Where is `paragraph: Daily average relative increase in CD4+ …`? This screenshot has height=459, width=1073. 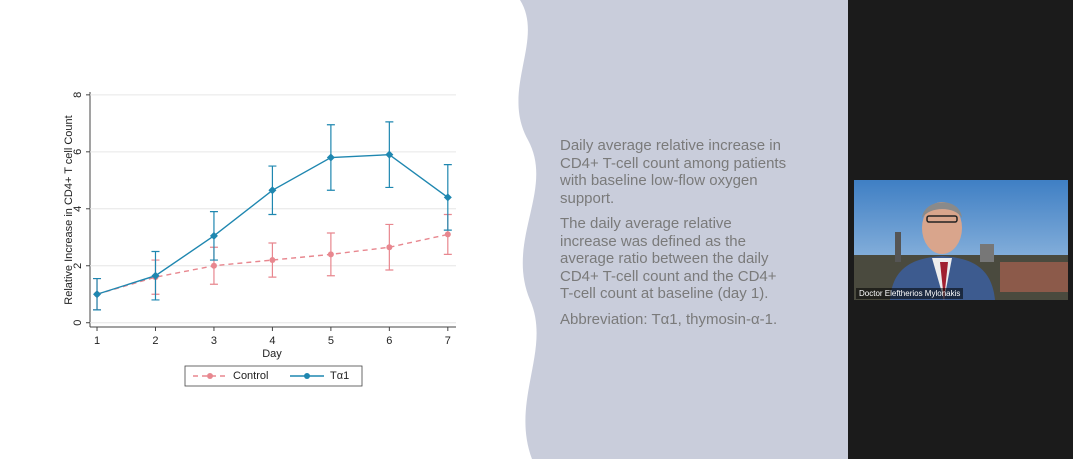
paragraph: Daily average relative increase in CD4+ … is located at coordinates (673, 172).